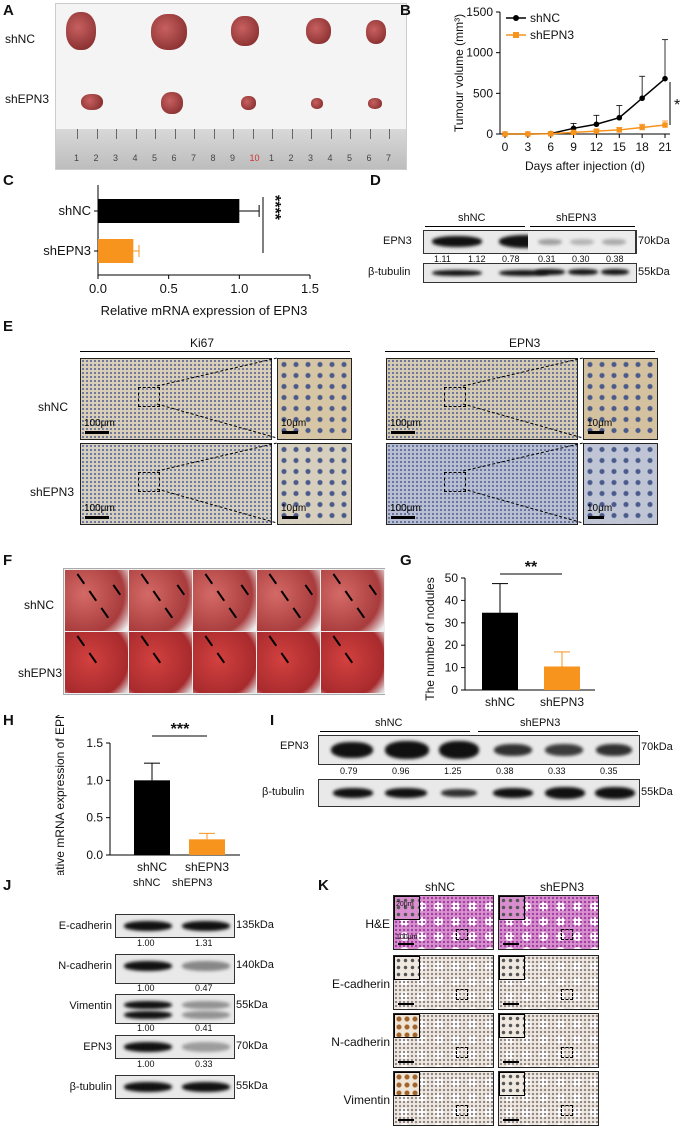  I want to click on j-kda: 55kDa, so click(252, 1086).